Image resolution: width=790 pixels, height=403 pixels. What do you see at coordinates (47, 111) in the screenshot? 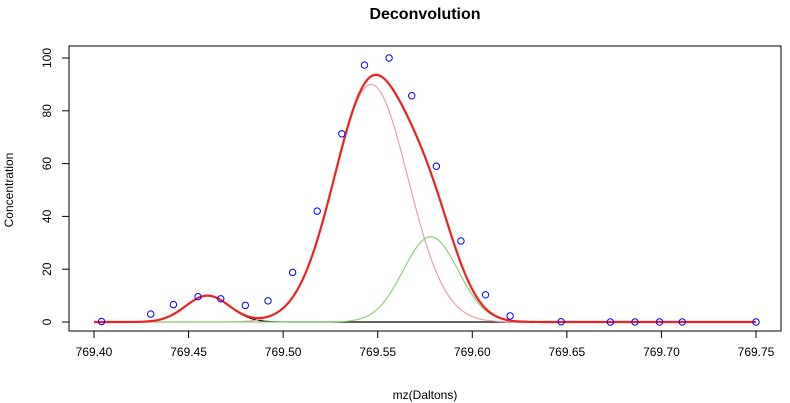
I see `y-tick-label: 80` at bounding box center [47, 111].